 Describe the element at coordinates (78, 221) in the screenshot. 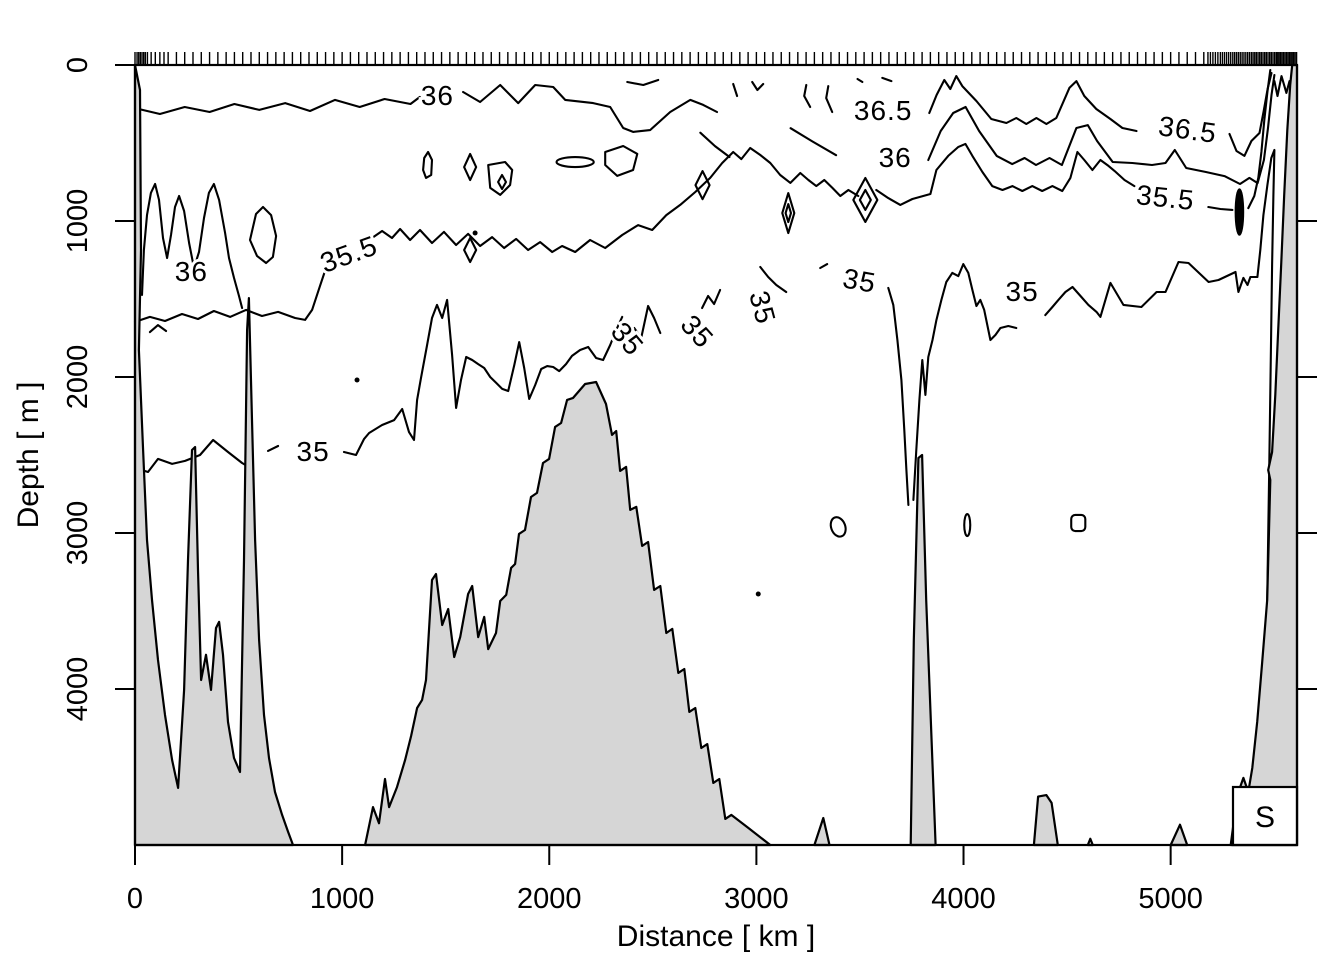

I see `y-axis-tick-label: 1000` at that location.